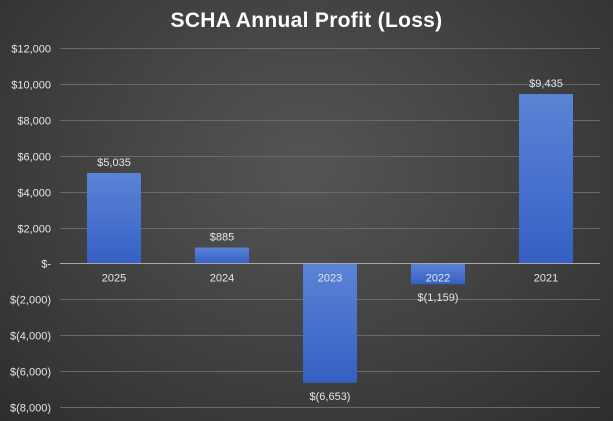  What do you see at coordinates (222, 238) in the screenshot?
I see `data-label: $885` at bounding box center [222, 238].